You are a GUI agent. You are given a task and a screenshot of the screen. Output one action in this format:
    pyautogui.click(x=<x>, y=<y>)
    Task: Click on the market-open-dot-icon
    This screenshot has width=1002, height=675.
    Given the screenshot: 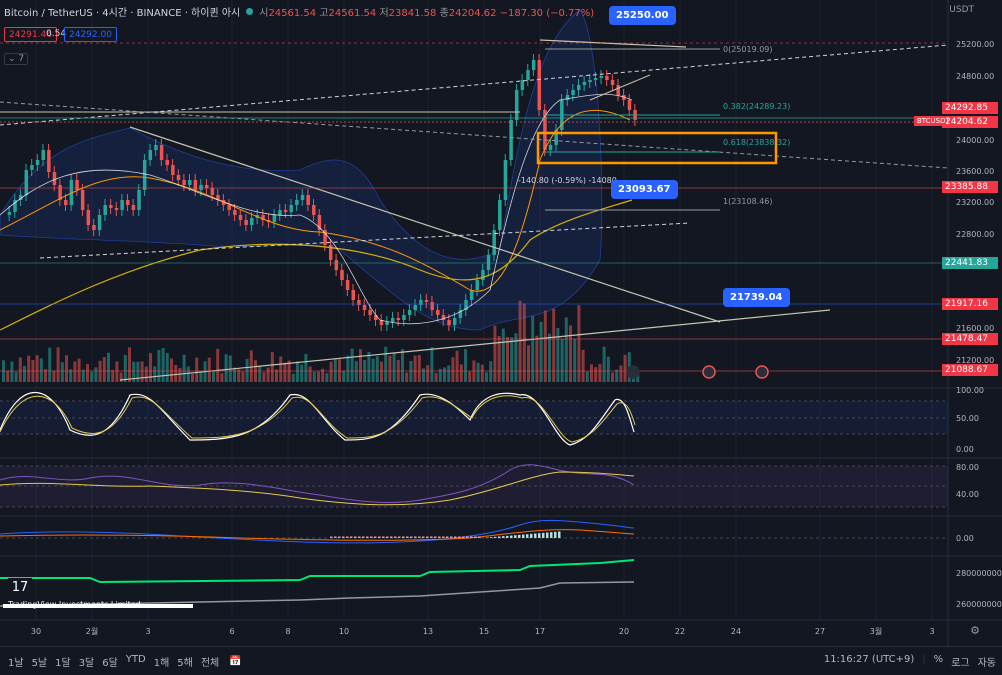 What is the action you would take?
    pyautogui.click(x=250, y=11)
    